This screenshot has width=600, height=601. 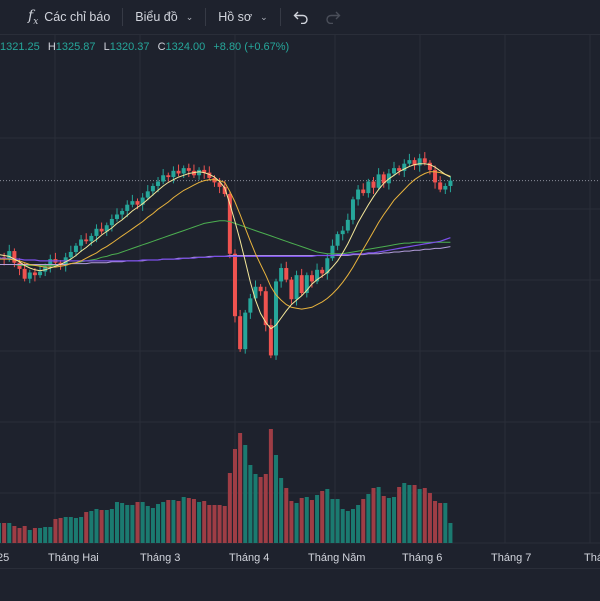 I want to click on undo-button, so click(x=301, y=17).